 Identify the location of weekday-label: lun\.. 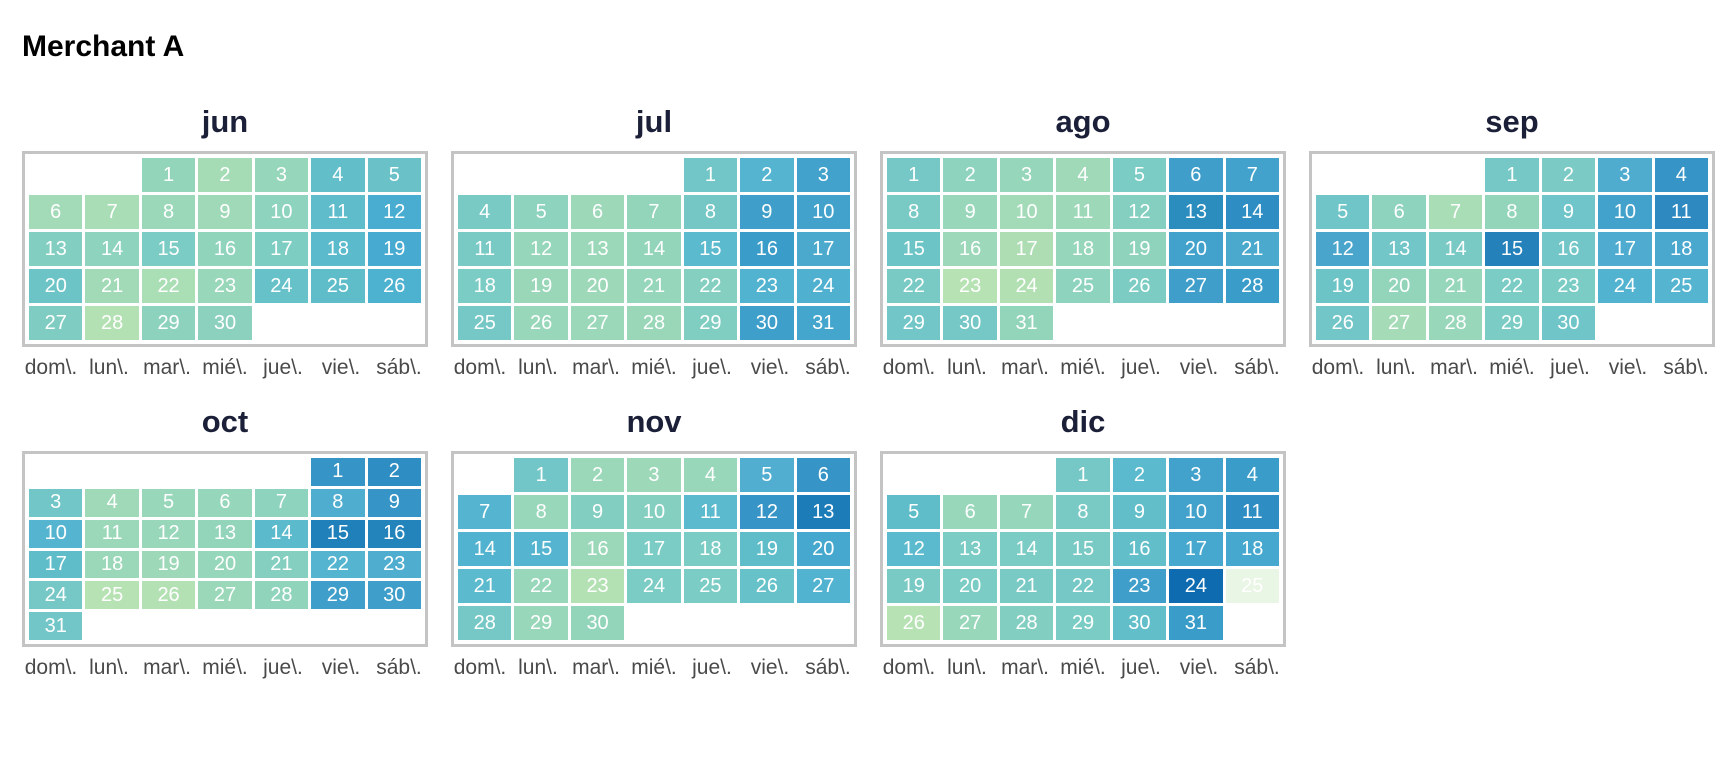
(967, 667).